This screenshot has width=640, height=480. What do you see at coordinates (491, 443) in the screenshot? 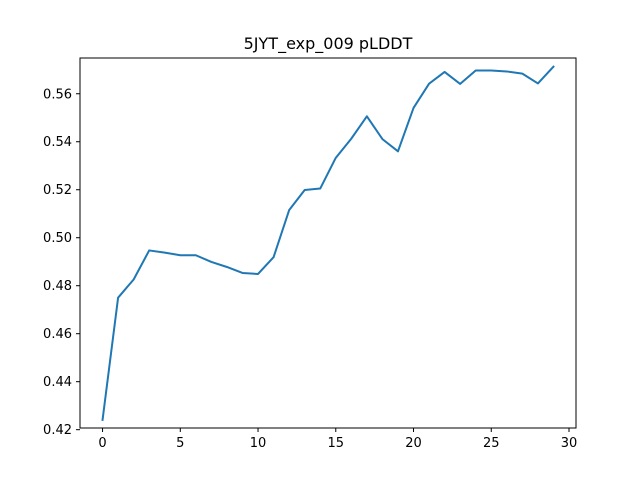
I see `x-tick-label: 25` at bounding box center [491, 443].